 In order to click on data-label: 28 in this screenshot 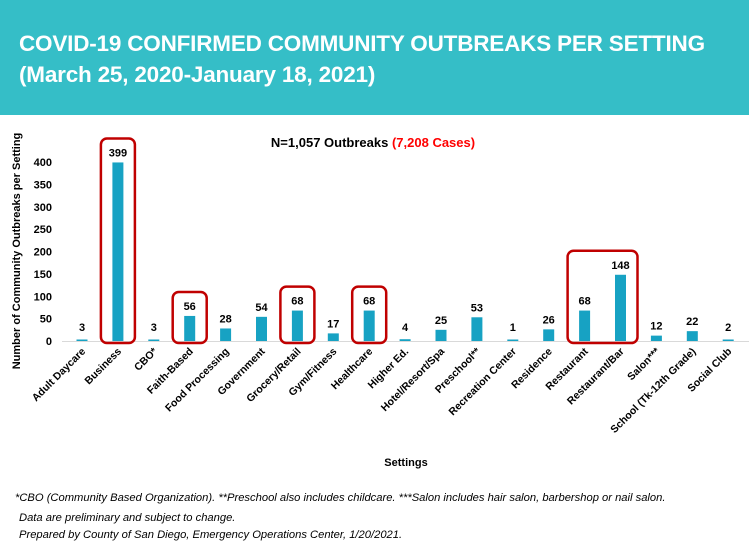, I will do `click(225, 319)`.